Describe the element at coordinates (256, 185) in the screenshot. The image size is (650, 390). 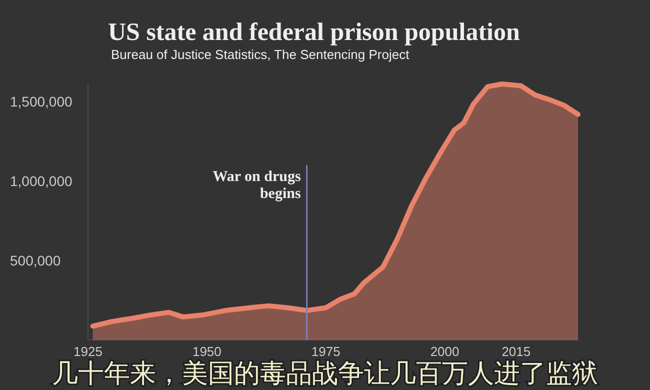
I see `ref-line-label: War on drugs begins` at that location.